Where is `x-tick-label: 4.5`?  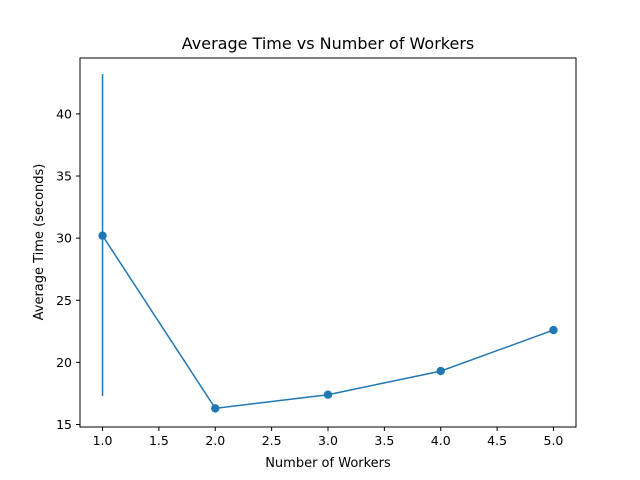 x-tick-label: 4.5 is located at coordinates (497, 440).